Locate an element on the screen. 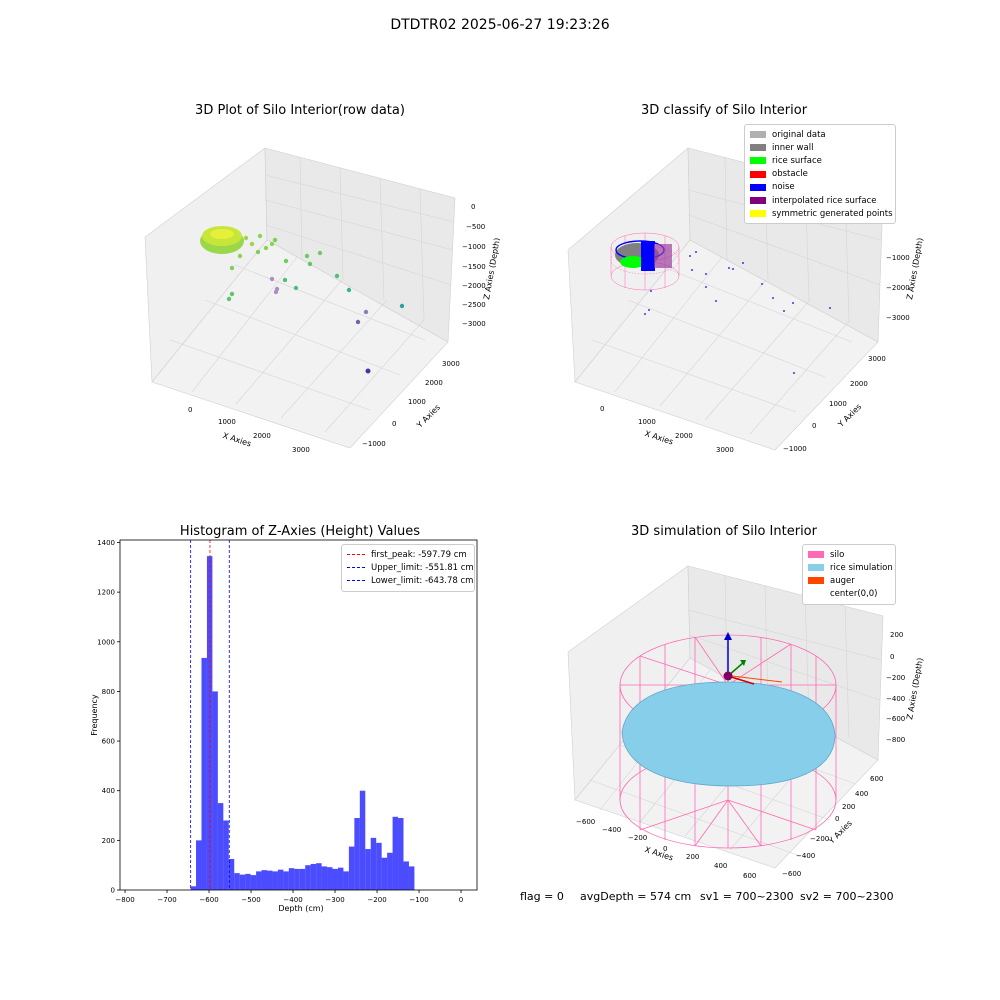 The width and height of the screenshot is (1000, 1000). hist-y-tick-2: 400 is located at coordinates (108, 791).